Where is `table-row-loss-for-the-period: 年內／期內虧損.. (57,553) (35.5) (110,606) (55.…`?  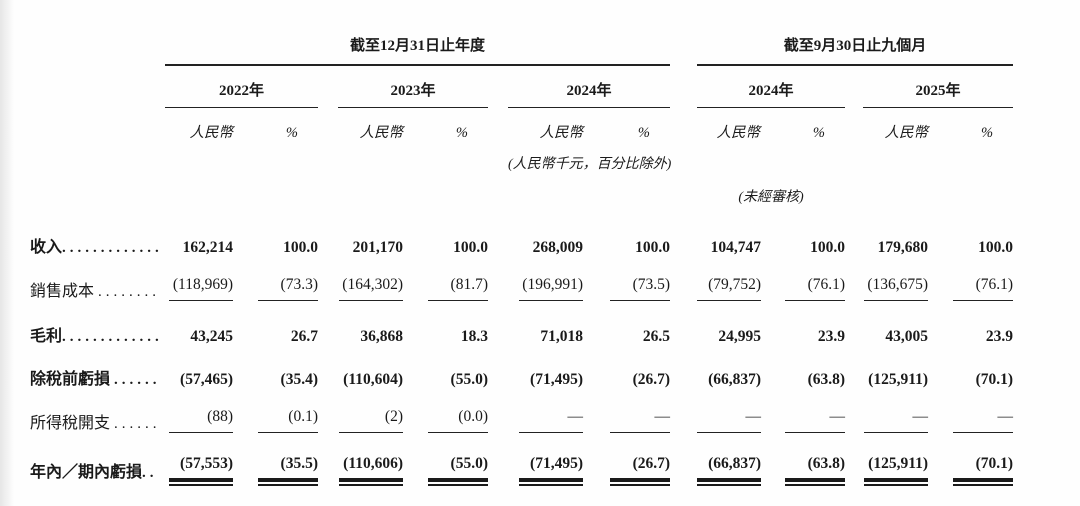 table-row-loss-for-the-period: 年內／期內虧損.. (57,553) (35.5) (110,606) (55.… is located at coordinates (540, 459).